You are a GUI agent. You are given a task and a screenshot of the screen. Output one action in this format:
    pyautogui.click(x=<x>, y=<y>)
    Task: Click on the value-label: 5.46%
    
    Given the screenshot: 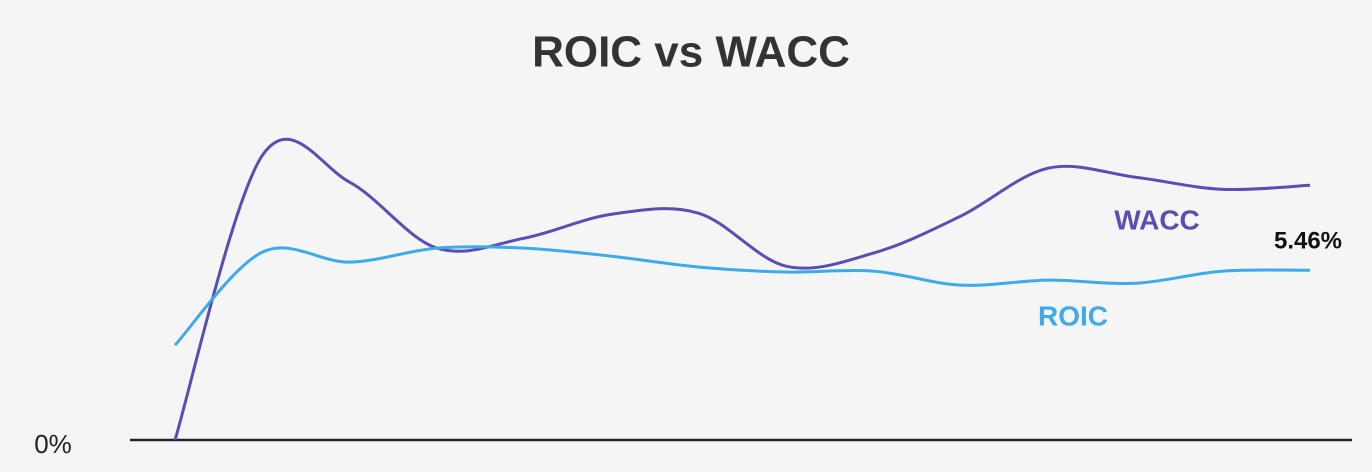 What is the action you would take?
    pyautogui.click(x=1308, y=241)
    